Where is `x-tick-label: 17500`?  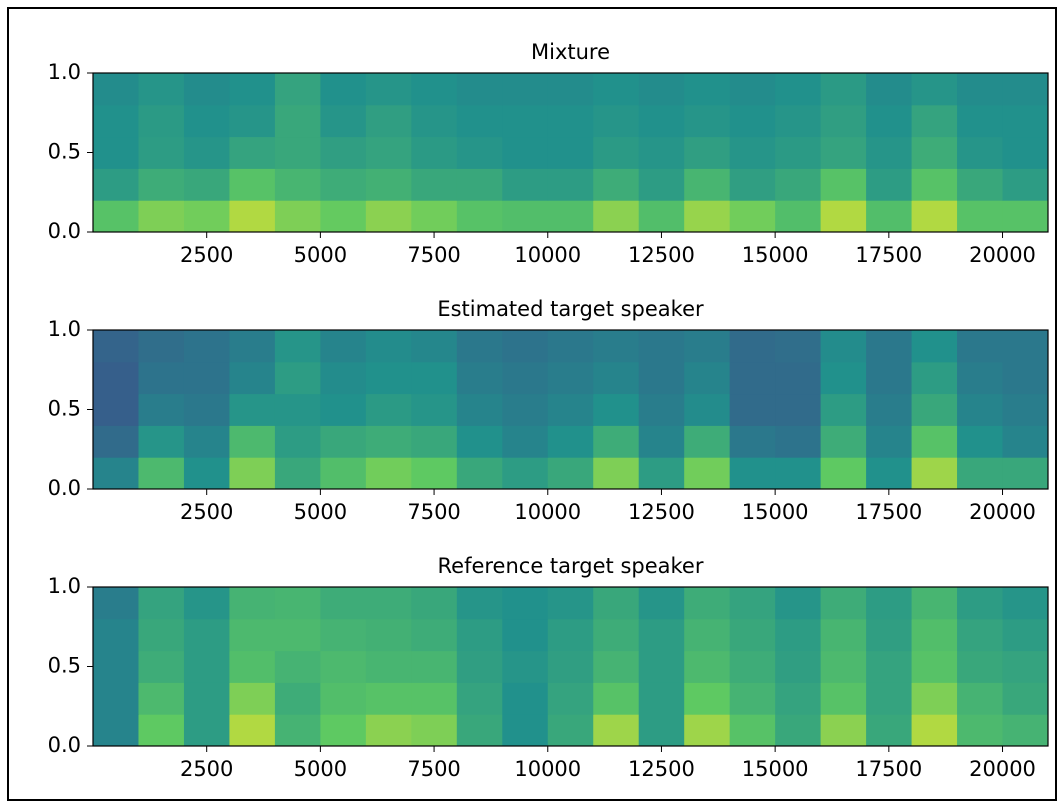 x-tick-label: 17500 is located at coordinates (888, 769).